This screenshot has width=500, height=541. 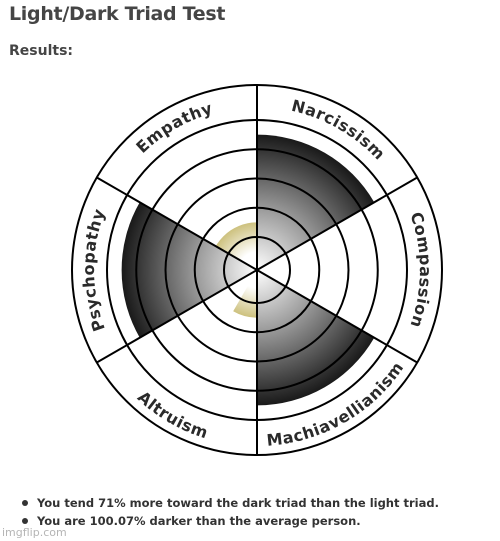 I want to click on sector-machiavellianism, so click(x=316, y=338).